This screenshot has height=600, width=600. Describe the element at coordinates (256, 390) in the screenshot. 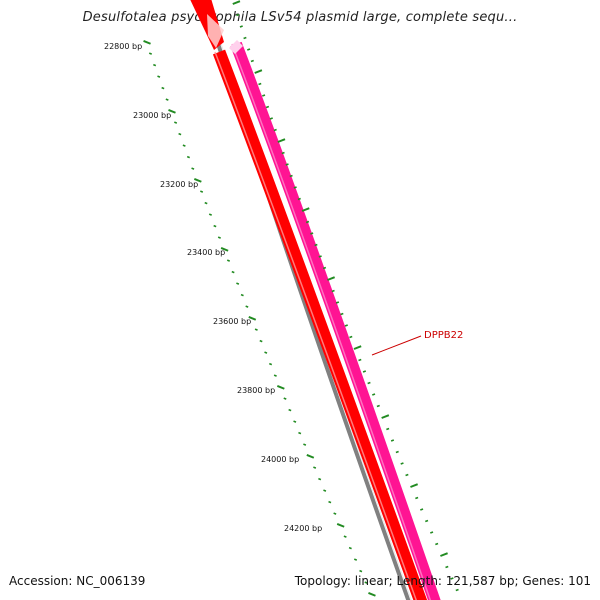

I see `ruler-label: 23800 bp` at that location.